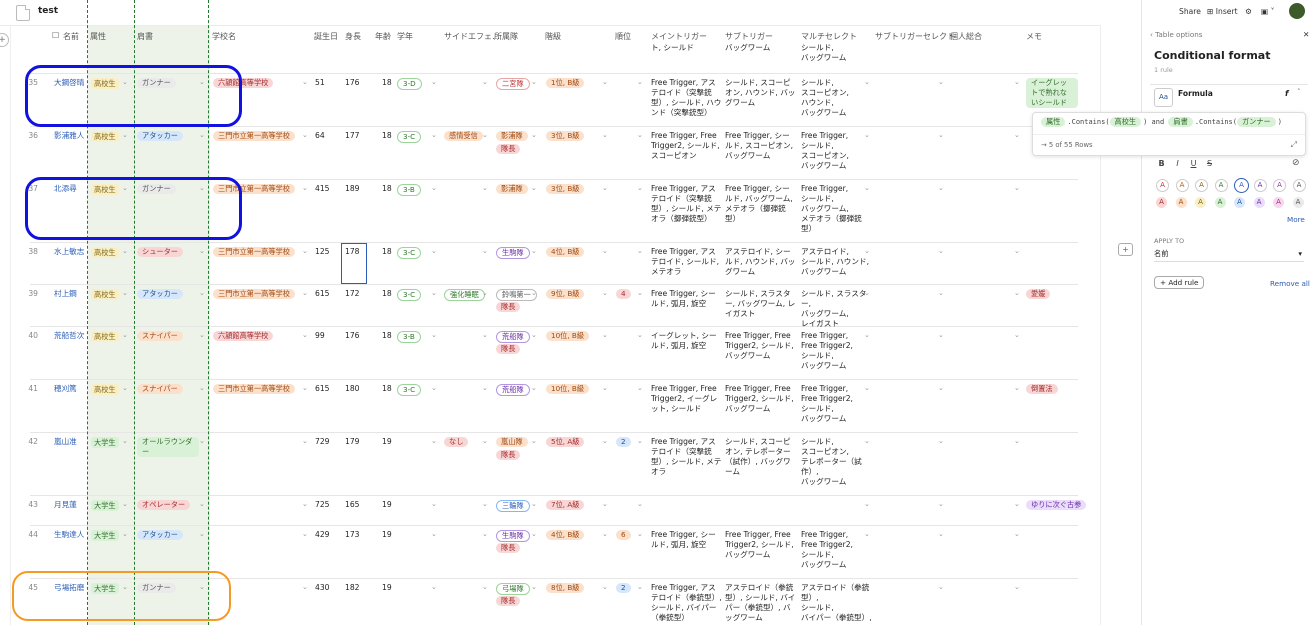 This screenshot has height=625, width=1315. What do you see at coordinates (915, 36) in the screenshot?
I see `column-header: サブトリガーセレクト` at bounding box center [915, 36].